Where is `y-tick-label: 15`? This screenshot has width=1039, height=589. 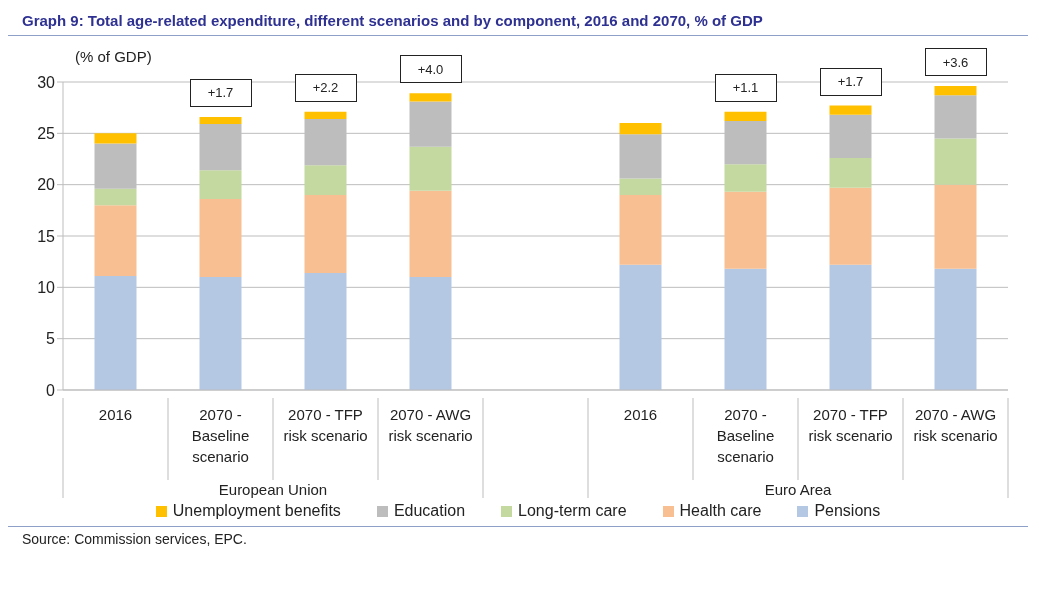
y-tick-label: 15 is located at coordinates (46, 236).